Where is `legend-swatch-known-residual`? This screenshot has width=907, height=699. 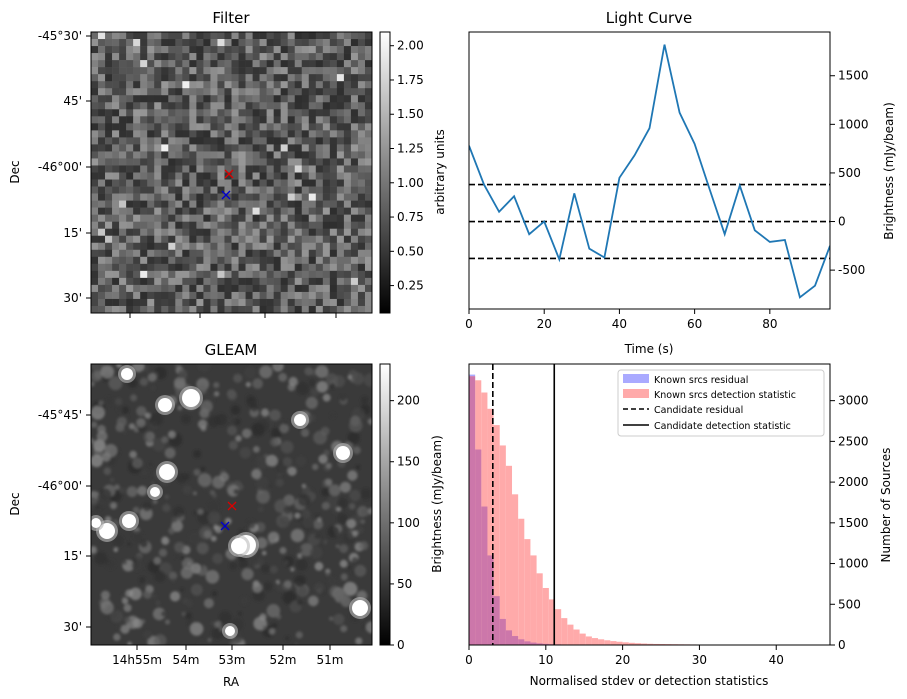
legend-swatch-known-residual is located at coordinates (636, 378).